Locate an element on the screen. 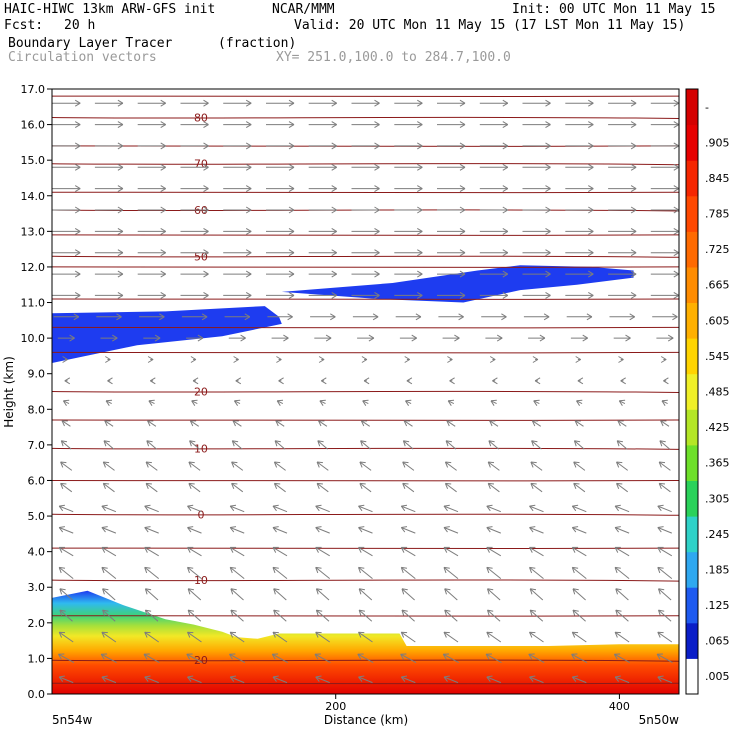 This screenshot has height=740, width=740. init-time: Init: 00 UTC Mon 11 May 15 is located at coordinates (614, 9).